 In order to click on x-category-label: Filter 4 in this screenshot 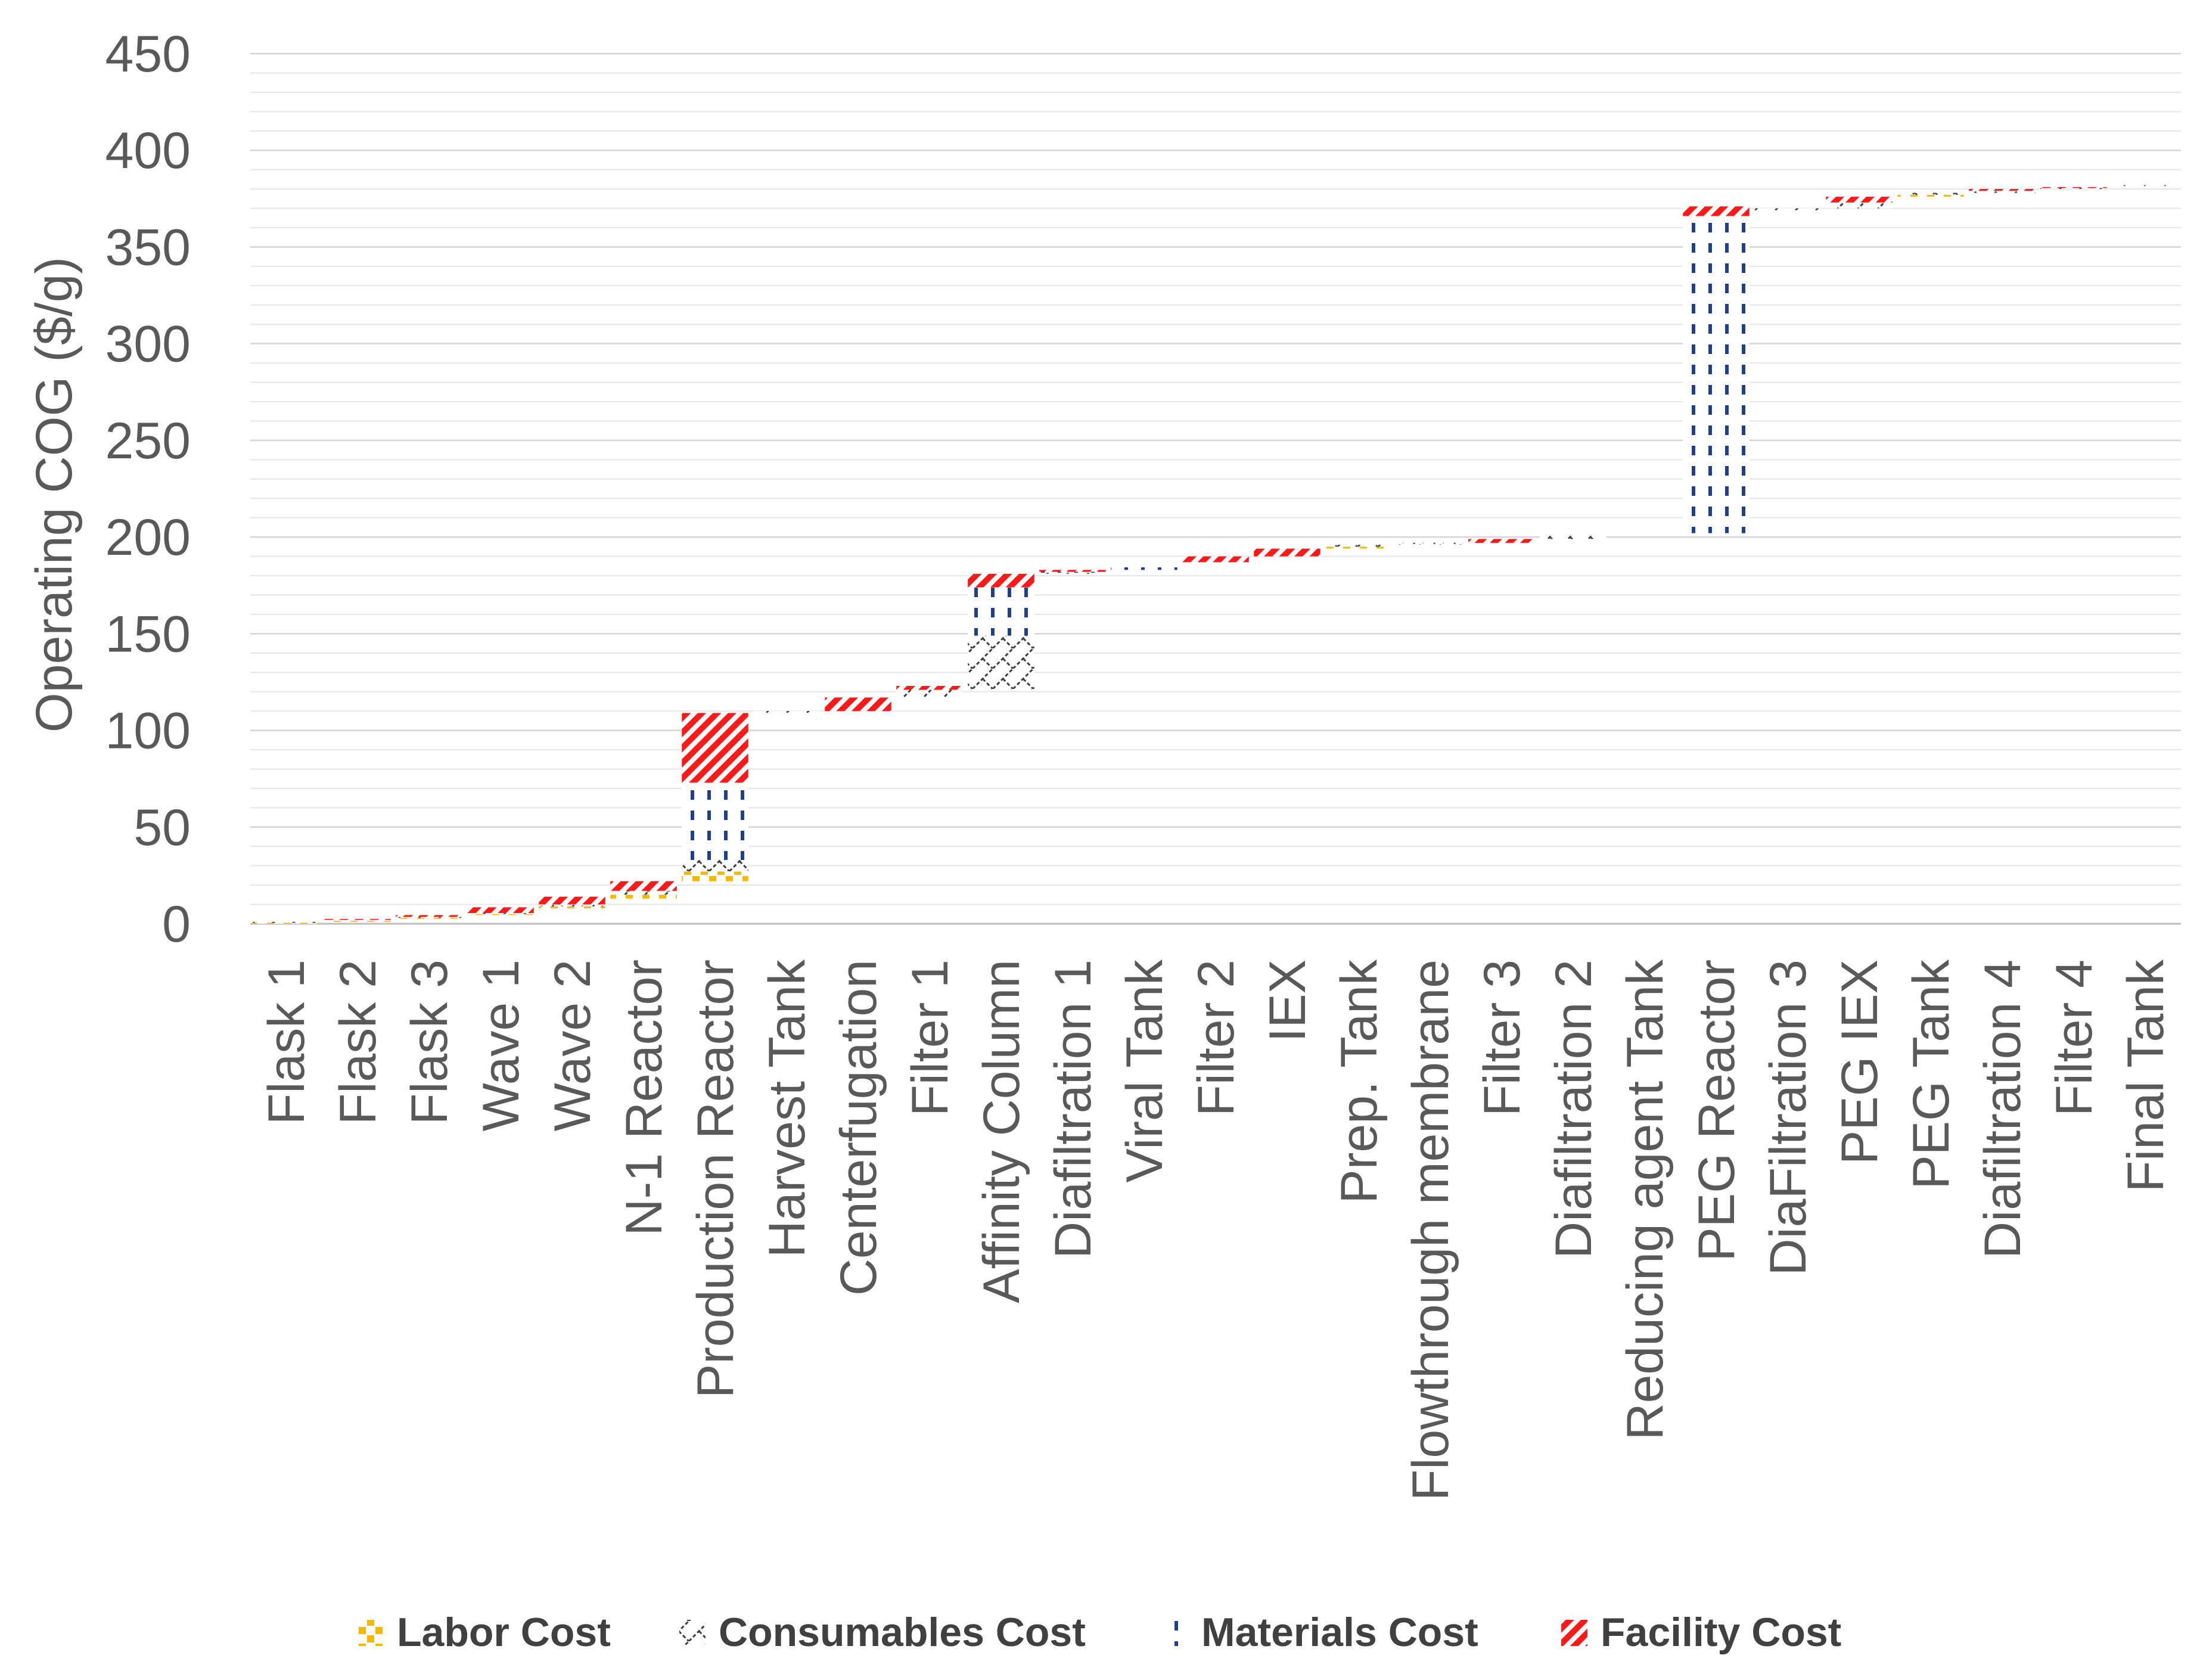, I will do `click(2074, 1038)`.